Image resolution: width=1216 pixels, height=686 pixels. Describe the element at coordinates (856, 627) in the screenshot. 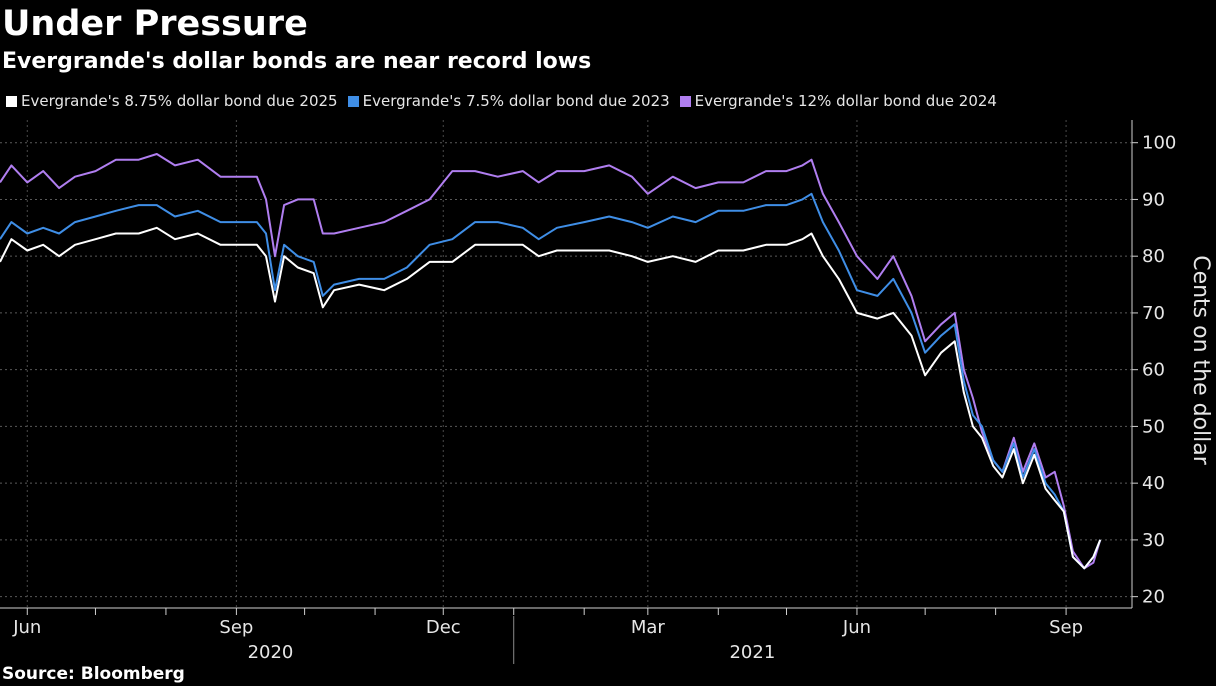

I see `x-tick-label-4: Jun` at that location.